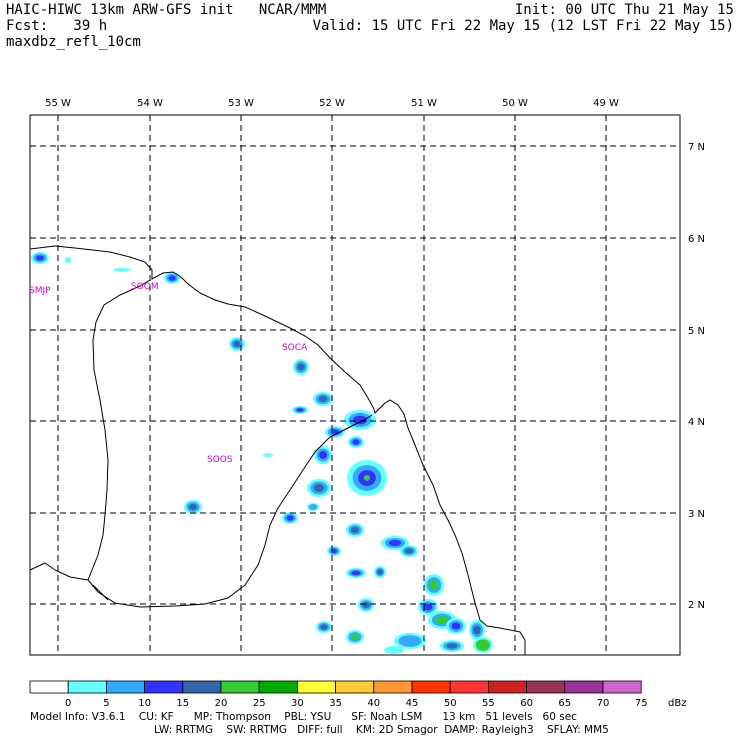  Describe the element at coordinates (373, 703) in the screenshot. I see `colorbar-tick: 40` at that location.